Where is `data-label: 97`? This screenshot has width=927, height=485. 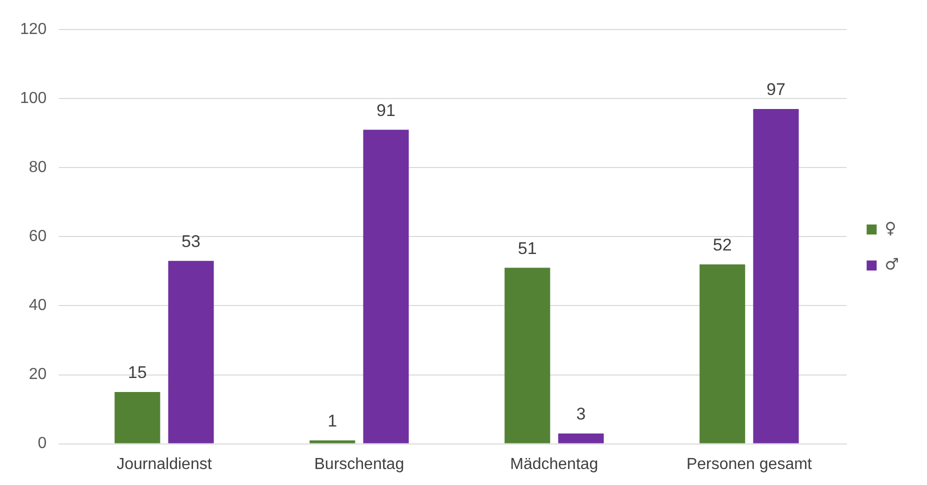 data-label: 97 is located at coordinates (776, 90).